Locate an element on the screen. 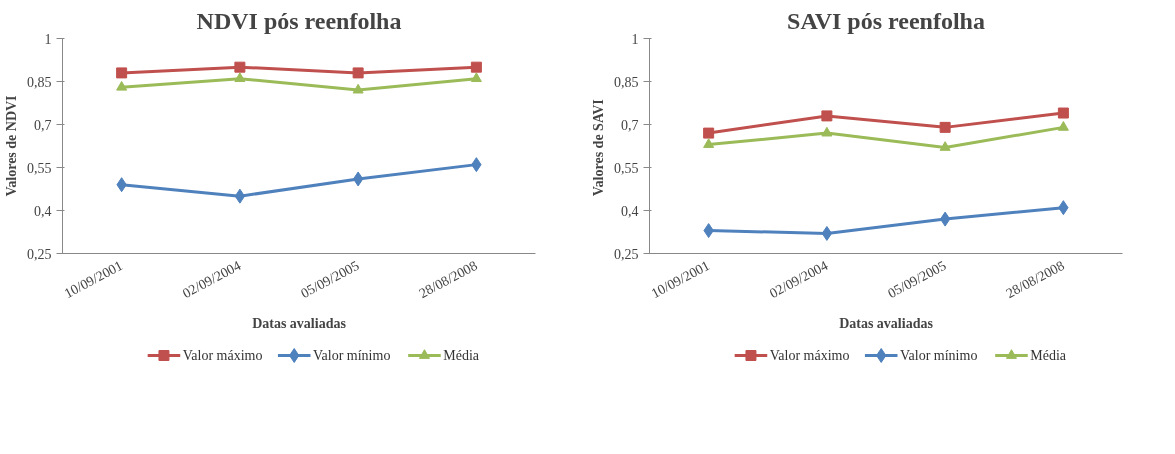  y-axis-title: Valores de NDVI is located at coordinates (11, 146).